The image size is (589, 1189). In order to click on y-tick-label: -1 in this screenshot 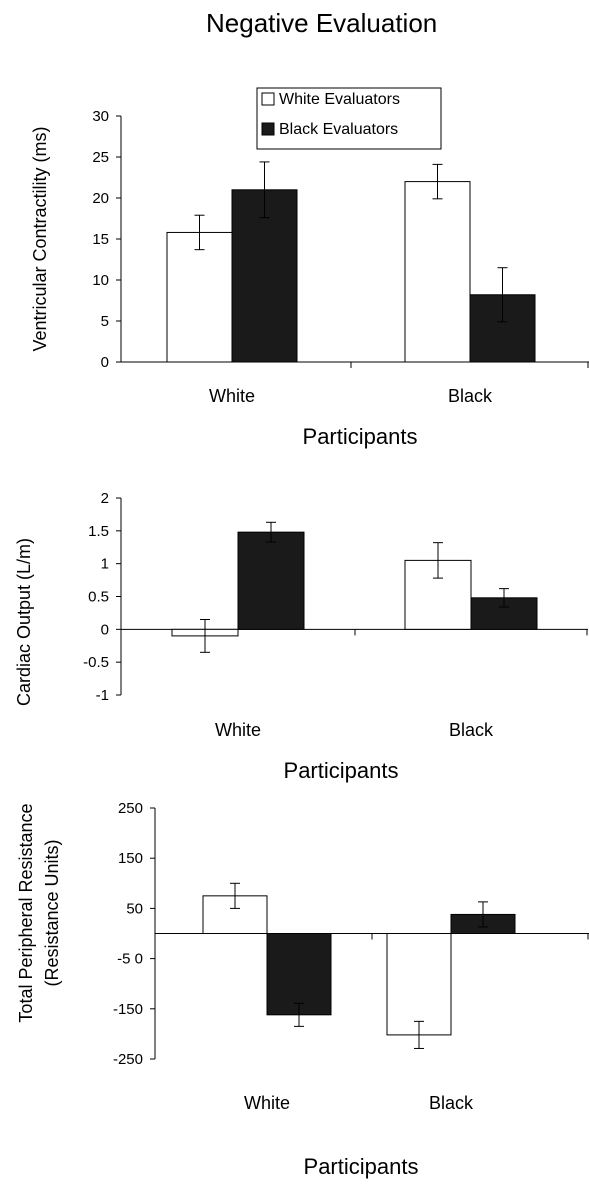, I will do `click(102, 695)`.